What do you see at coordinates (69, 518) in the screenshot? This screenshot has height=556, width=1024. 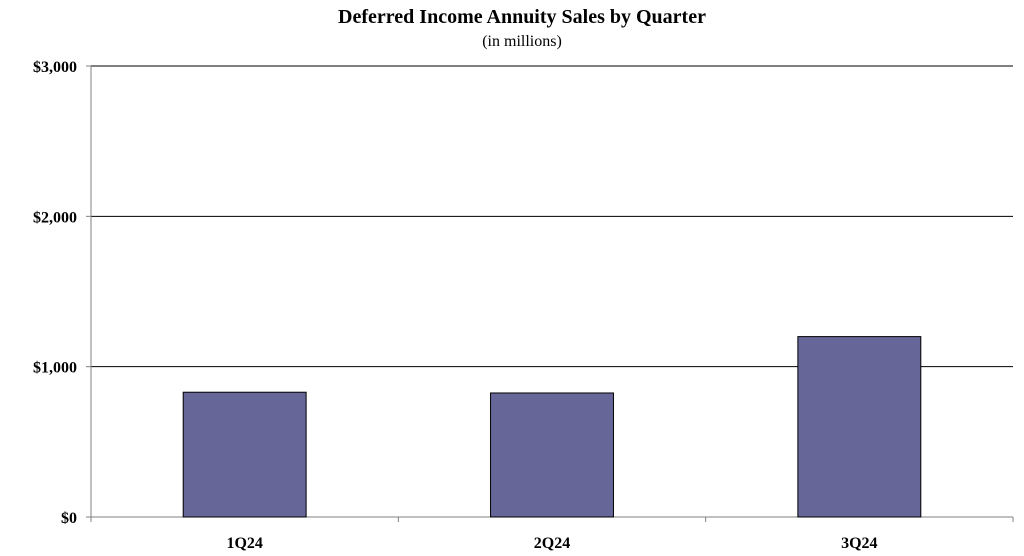 I see `y-tick-label: $0` at bounding box center [69, 518].